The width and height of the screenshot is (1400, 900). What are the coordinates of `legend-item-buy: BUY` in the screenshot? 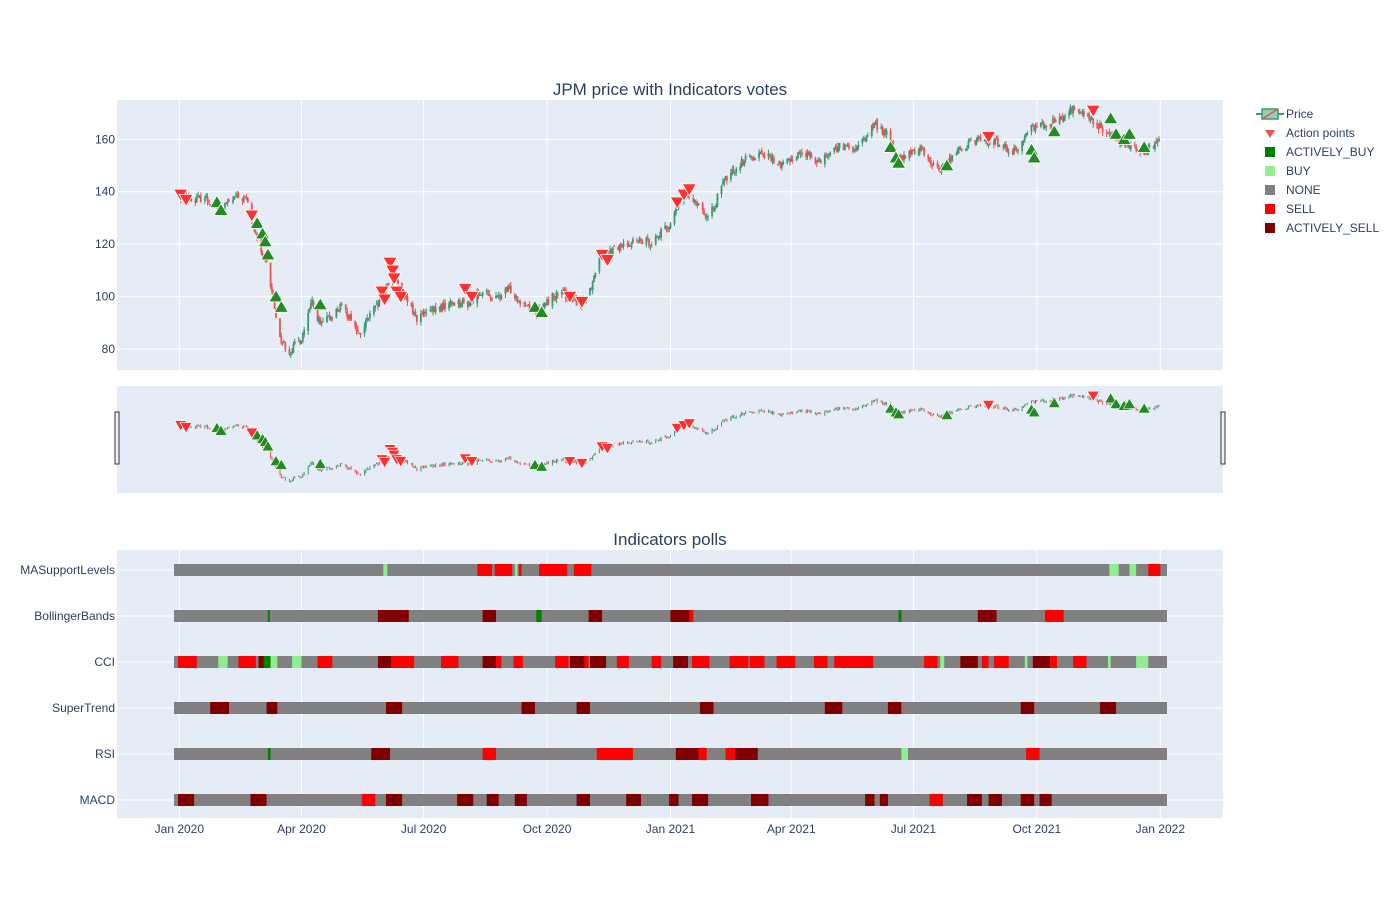 It's located at (1315, 170).